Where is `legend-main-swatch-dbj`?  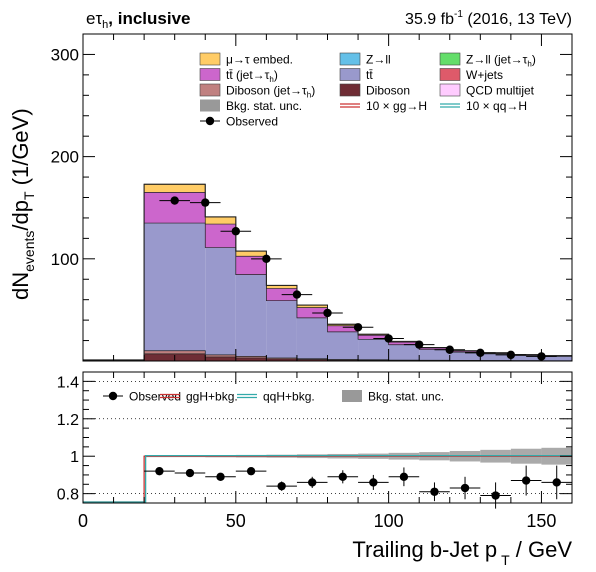
legend-main-swatch-dbj is located at coordinates (210, 90).